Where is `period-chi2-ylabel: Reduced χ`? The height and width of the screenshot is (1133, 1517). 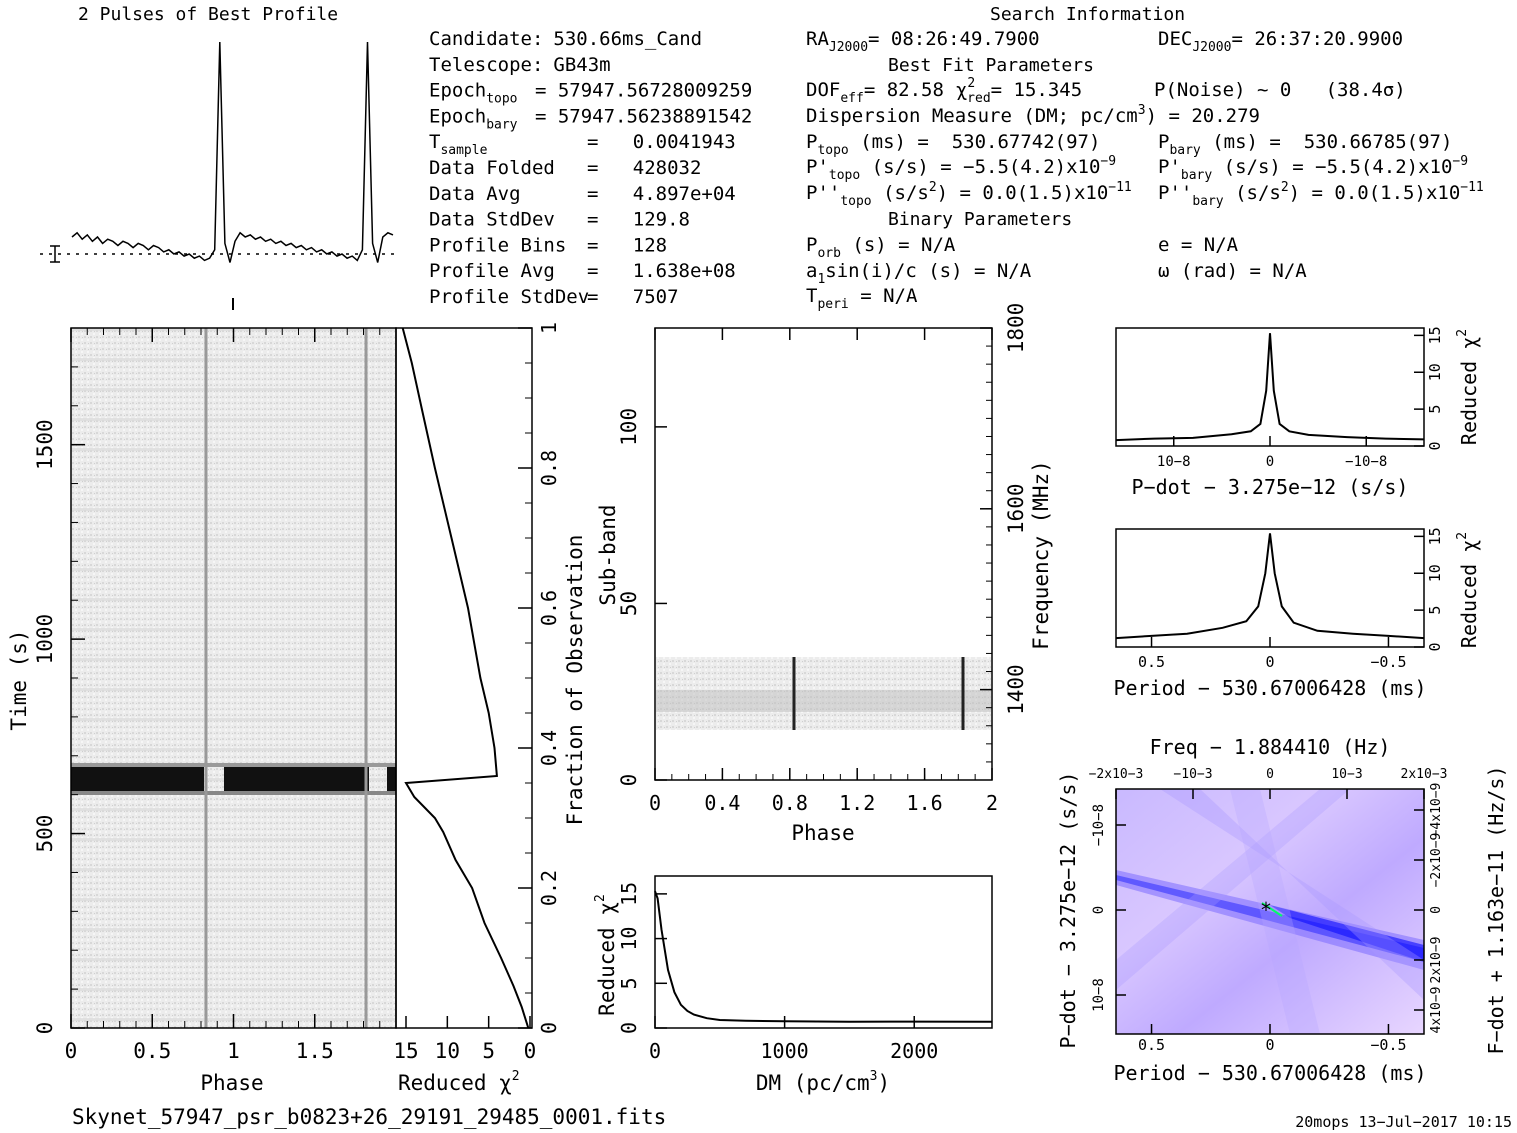
period-chi2-ylabel: Reduced χ is located at coordinates (1469, 594).